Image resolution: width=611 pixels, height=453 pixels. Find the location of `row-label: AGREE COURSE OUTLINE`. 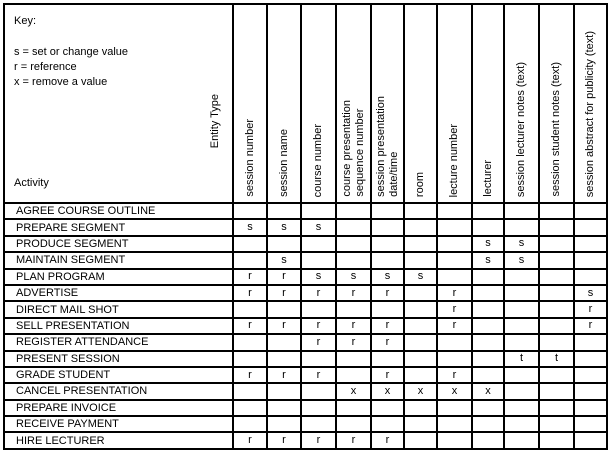

row-label: AGREE COURSE OUTLINE is located at coordinates (119, 212).